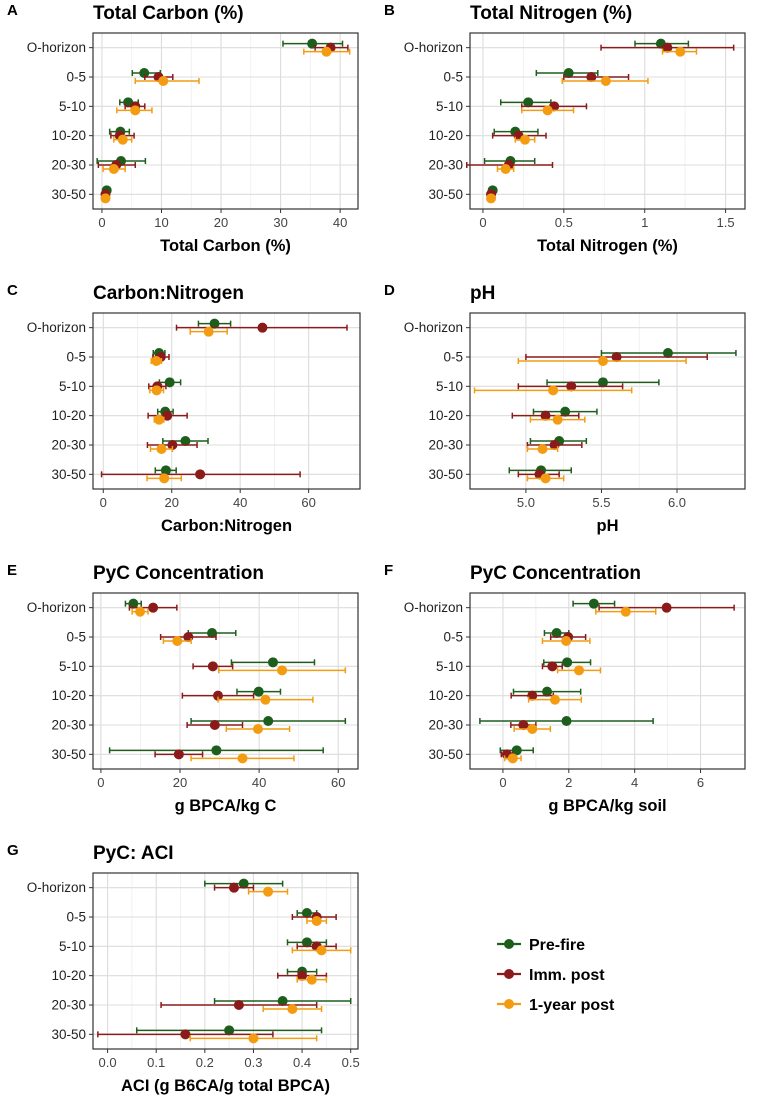 The image size is (765, 1102). I want to click on x-axis-title: ACI (g B6CA/g total BPCA), so click(225, 1086).